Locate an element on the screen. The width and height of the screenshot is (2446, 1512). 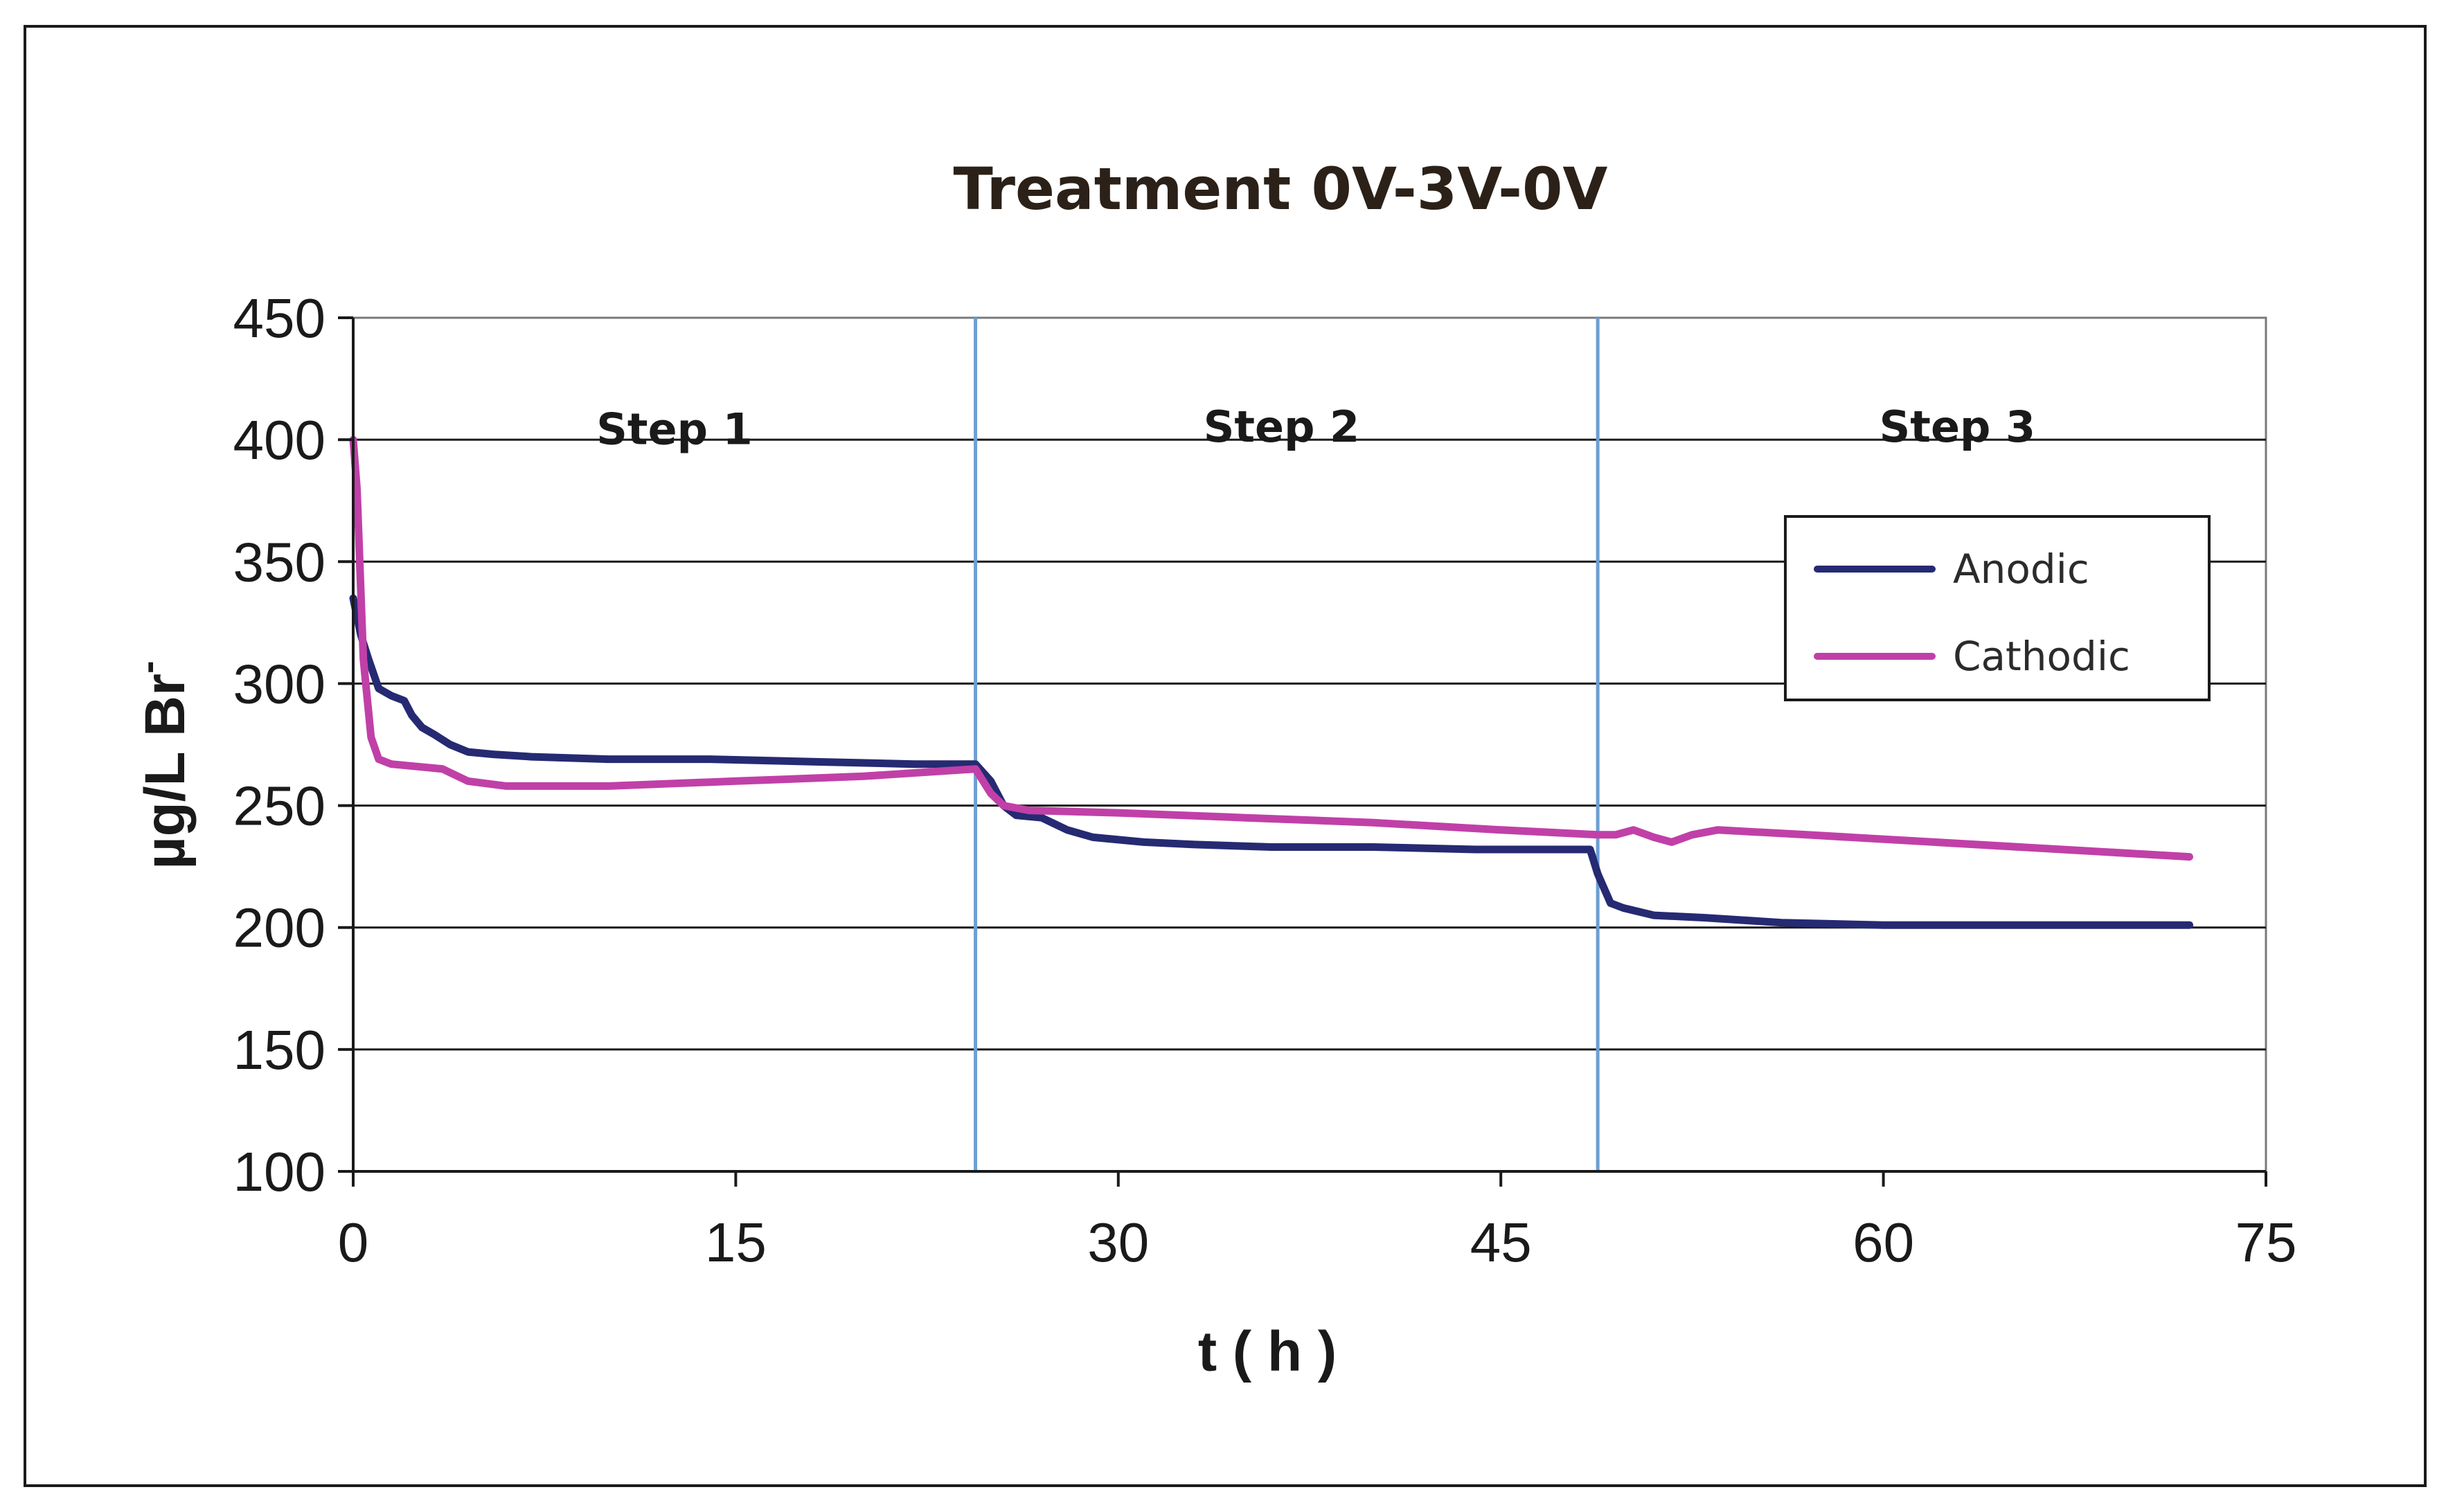
x-tick-label-30: 30 is located at coordinates (1118, 1242).